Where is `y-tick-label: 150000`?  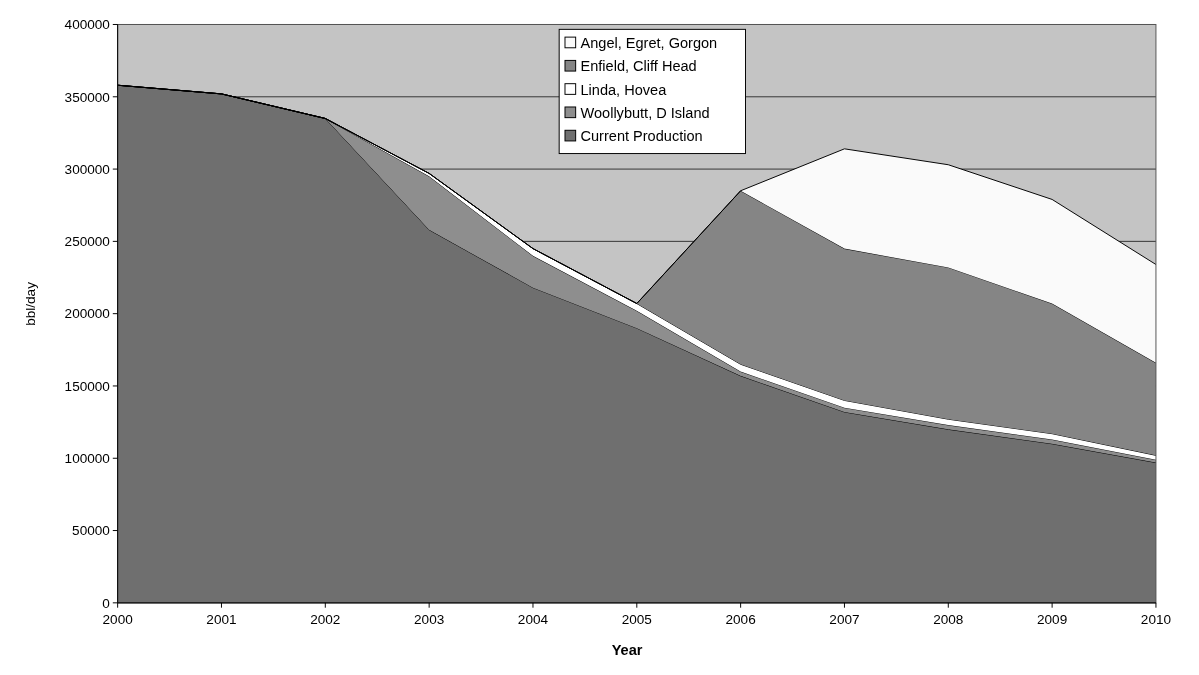
y-tick-label: 150000 is located at coordinates (87, 386).